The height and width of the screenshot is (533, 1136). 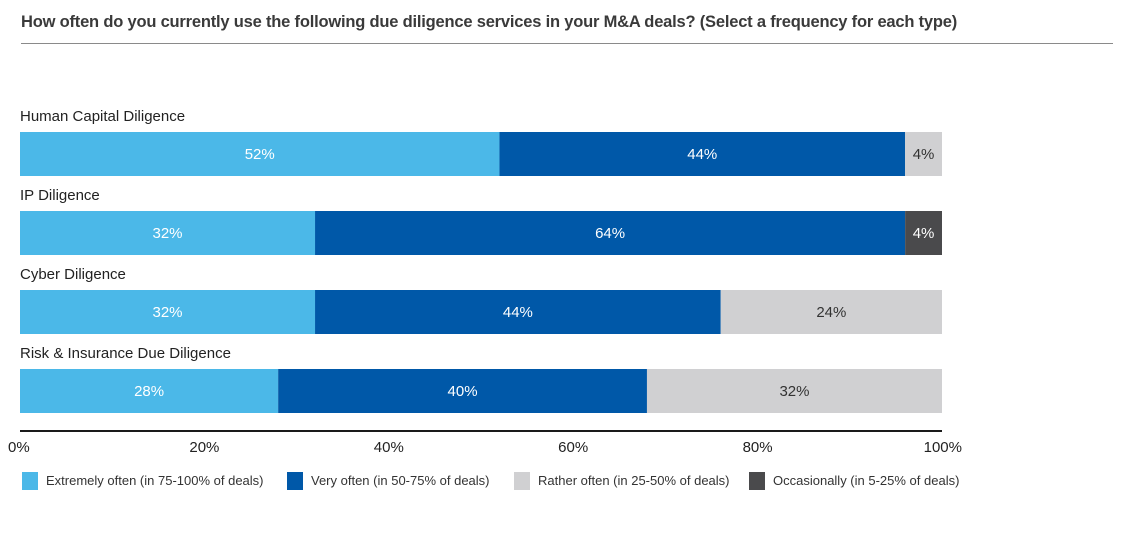 What do you see at coordinates (125, 353) in the screenshot?
I see `category-label: Risk & Insurance Due Diligence` at bounding box center [125, 353].